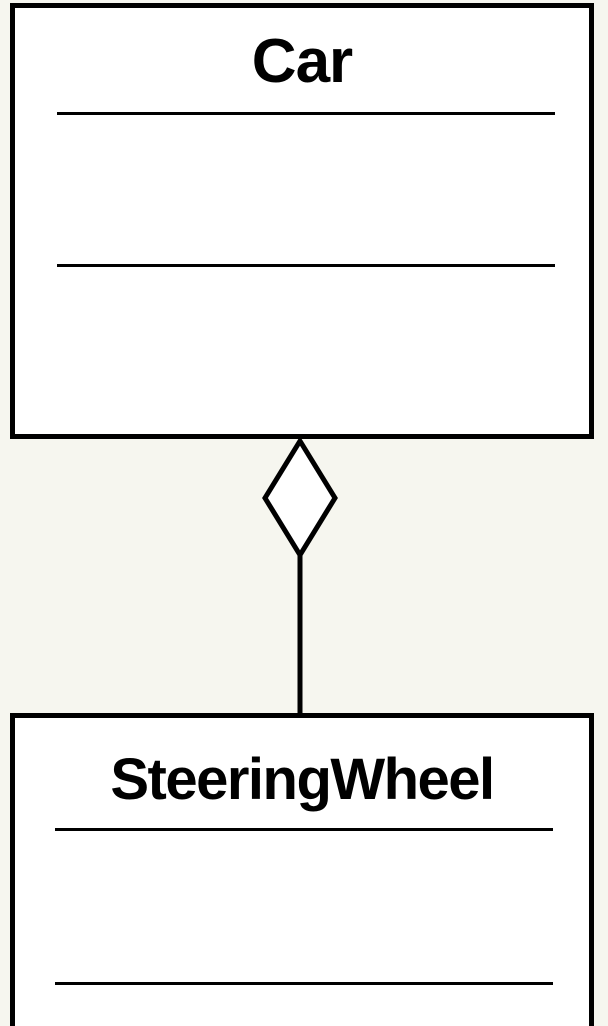  Describe the element at coordinates (302, 61) in the screenshot. I see `car-class-name: Car` at that location.